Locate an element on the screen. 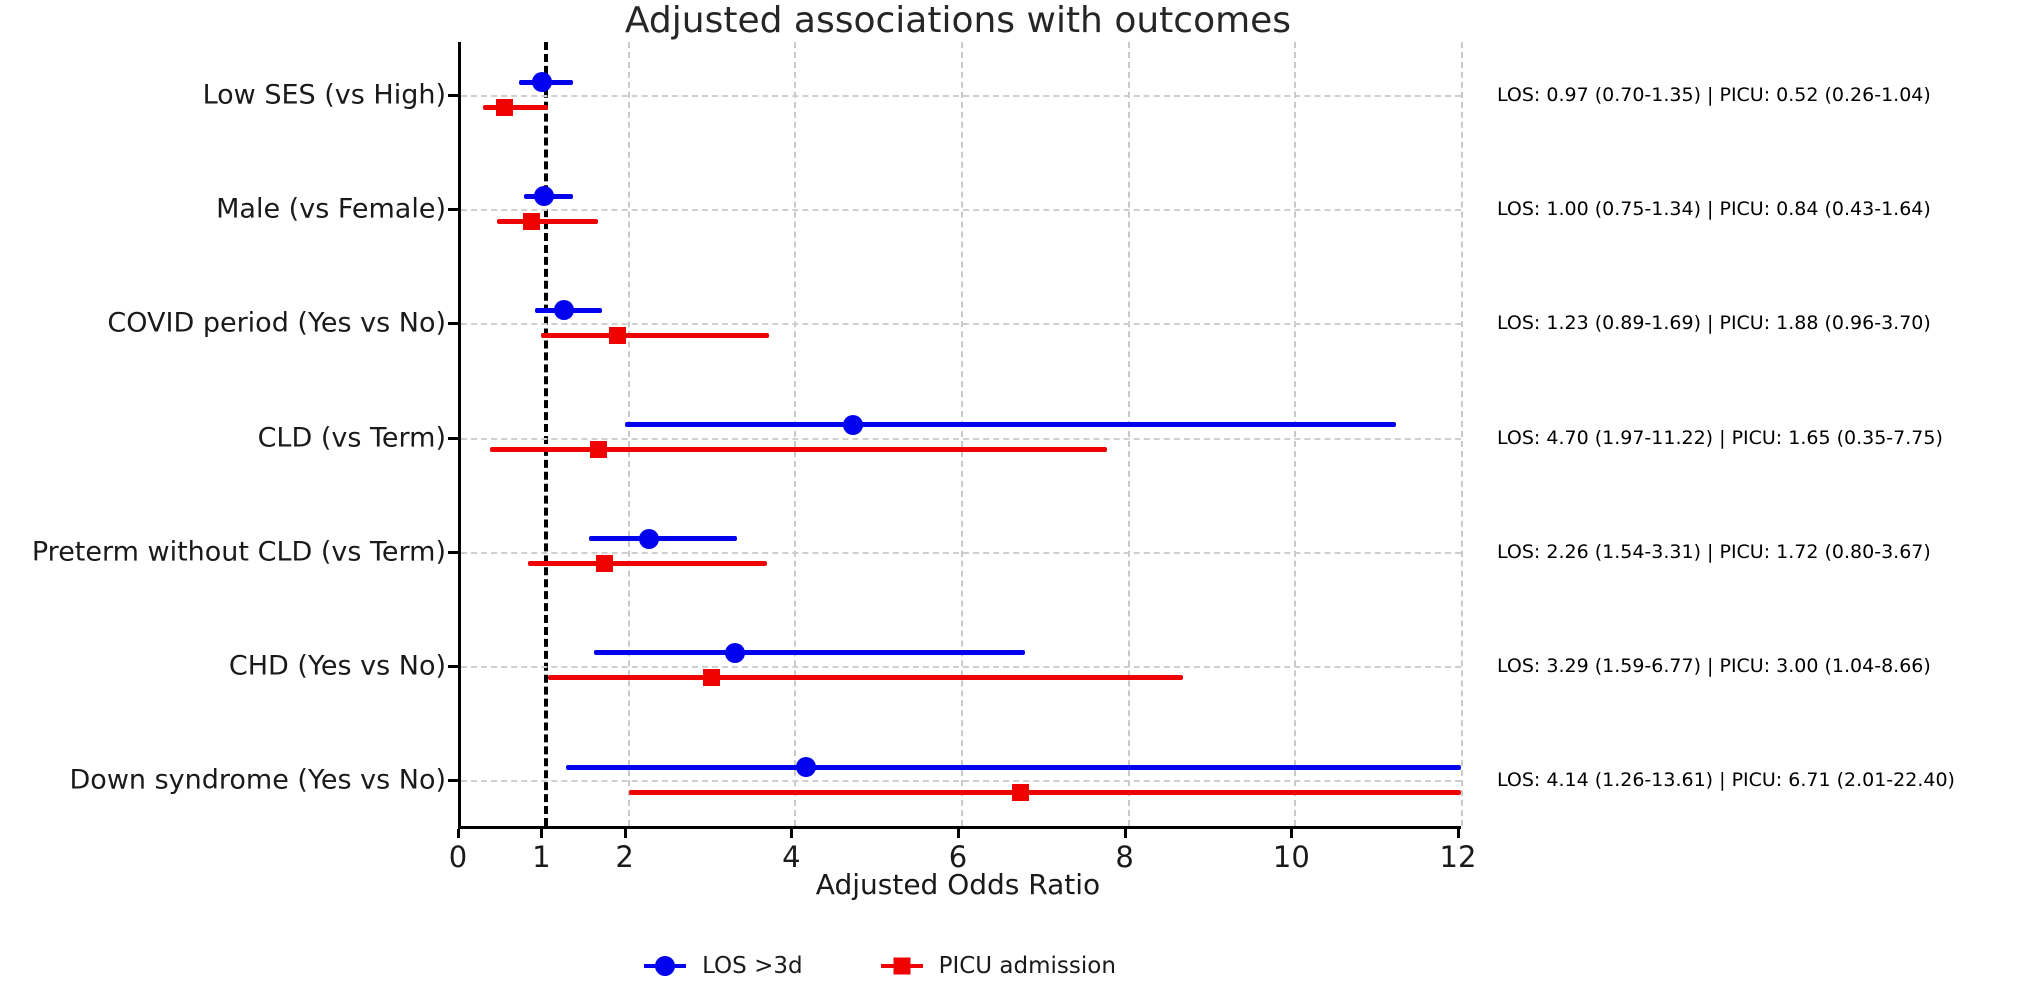 Image resolution: width=2031 pixels, height=986 pixels. x-tick-label-1: 1 is located at coordinates (541, 857).